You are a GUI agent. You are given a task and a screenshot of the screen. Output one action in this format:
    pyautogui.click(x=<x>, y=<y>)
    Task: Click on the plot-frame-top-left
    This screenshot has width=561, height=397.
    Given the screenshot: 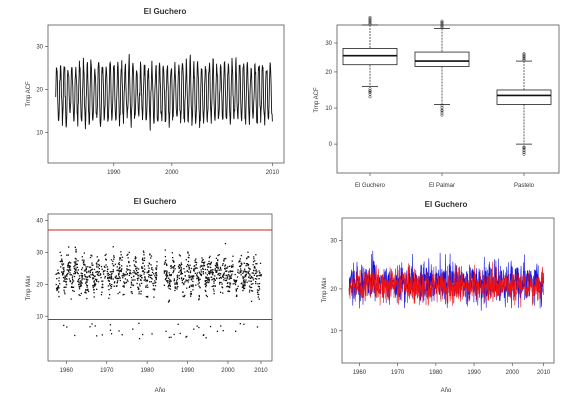 What is the action you would take?
    pyautogui.click(x=166, y=94)
    